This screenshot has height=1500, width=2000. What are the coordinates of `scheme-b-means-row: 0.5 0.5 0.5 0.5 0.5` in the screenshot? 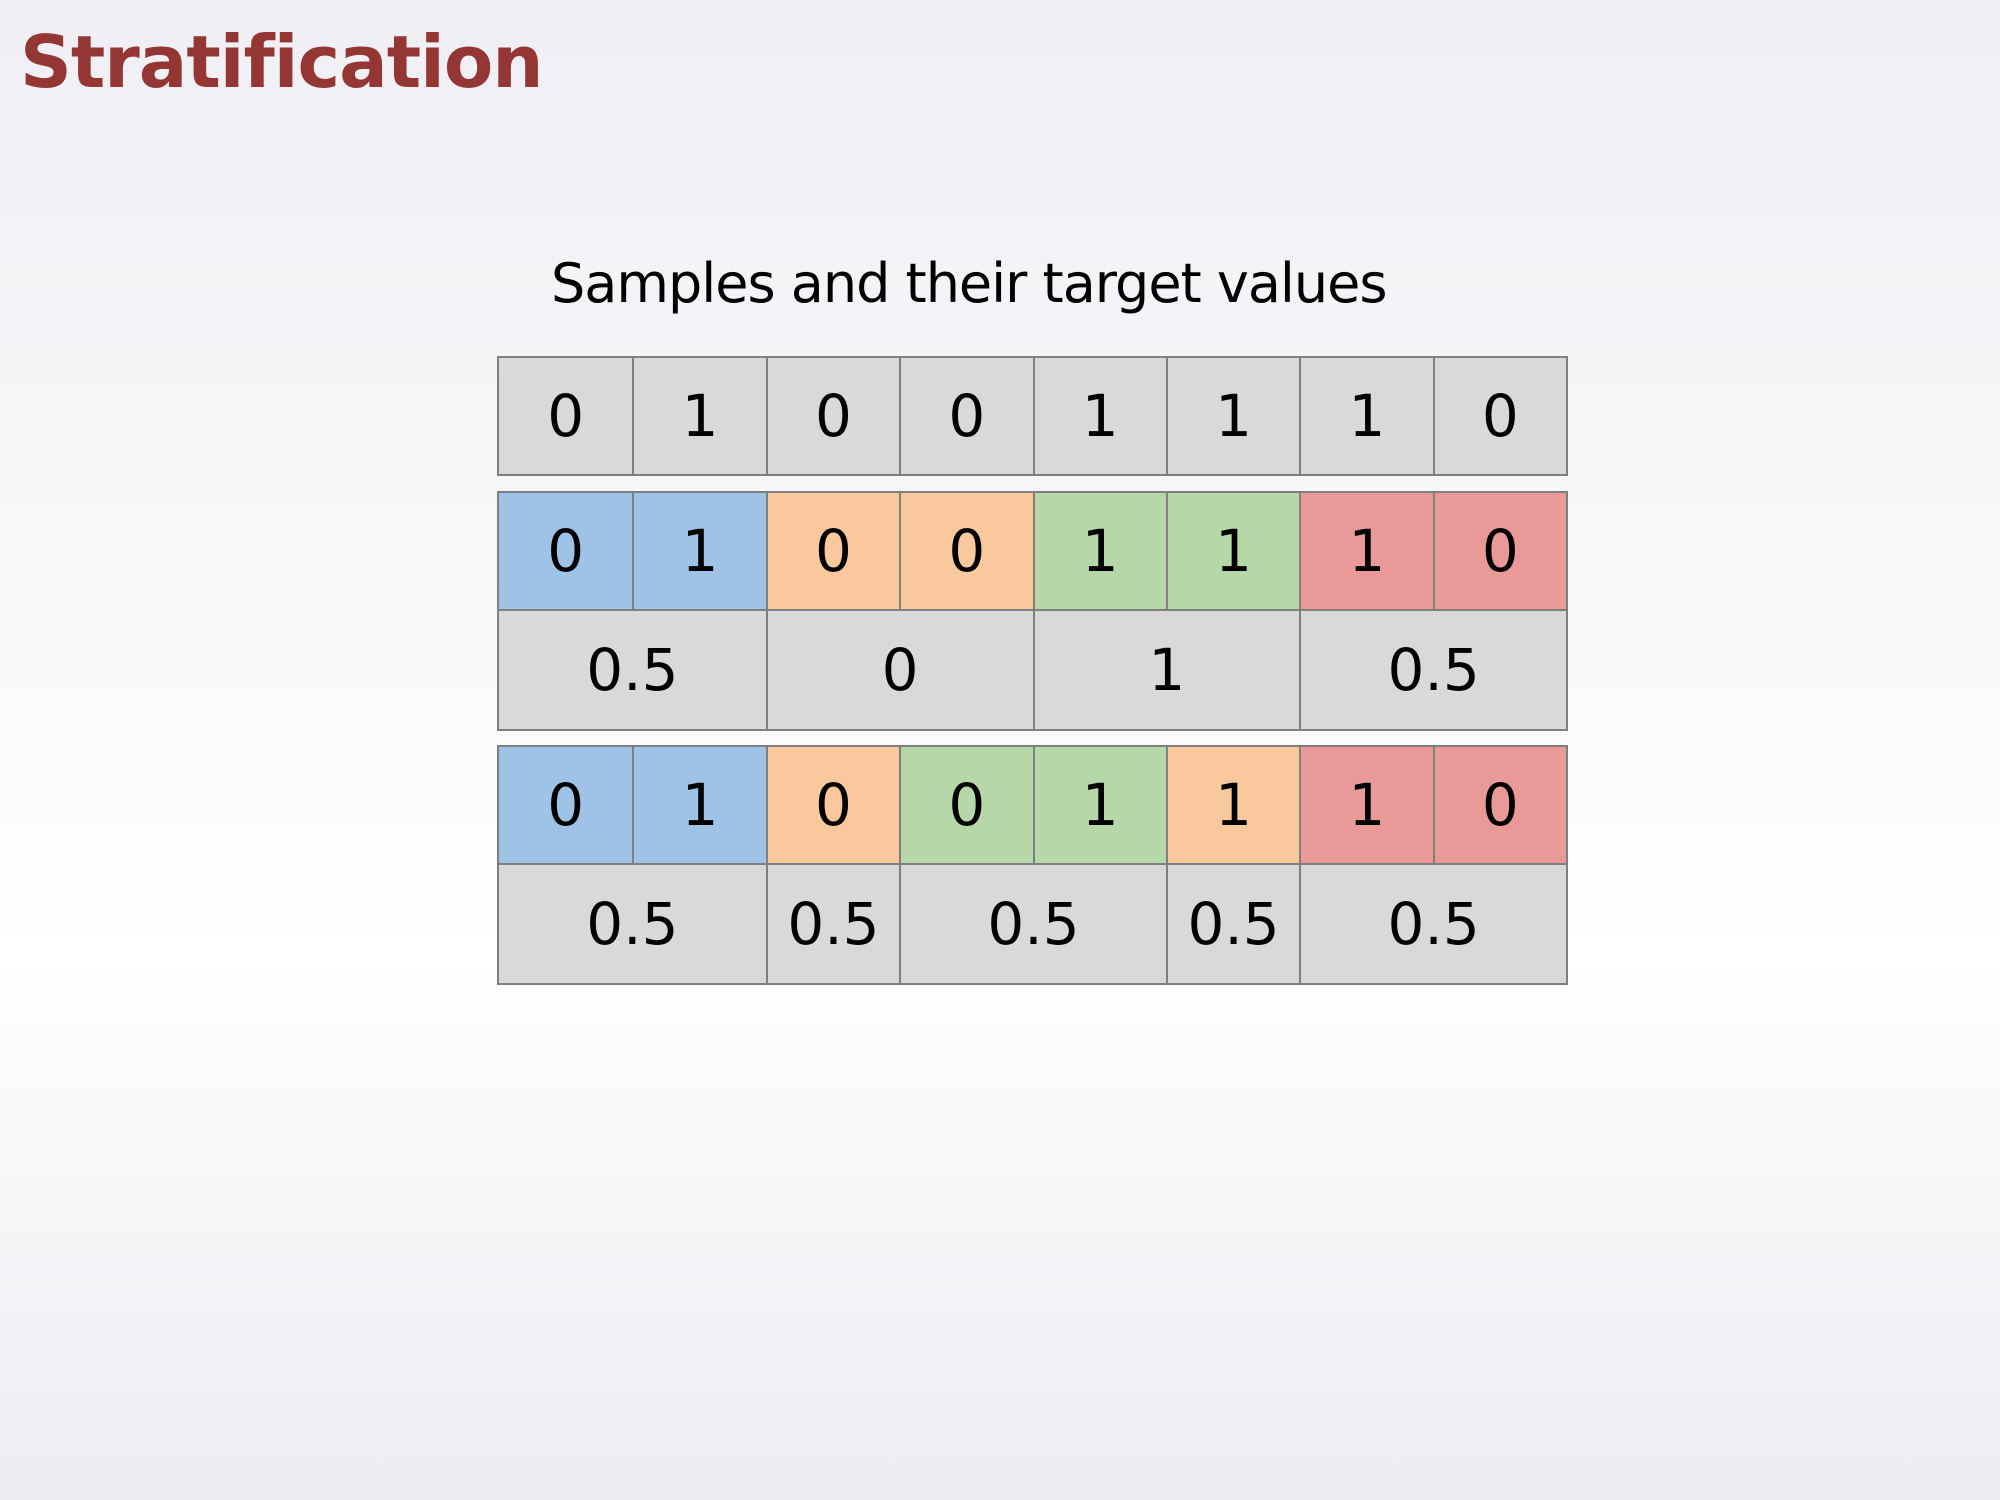 It's located at (1032, 925).